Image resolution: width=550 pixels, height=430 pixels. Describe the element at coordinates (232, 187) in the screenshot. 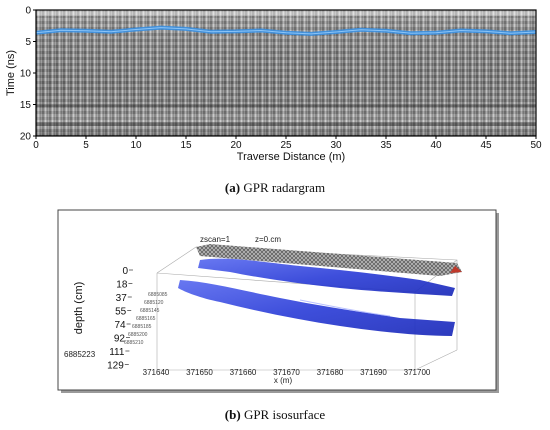

I see `caption-a-letter: (a)` at that location.